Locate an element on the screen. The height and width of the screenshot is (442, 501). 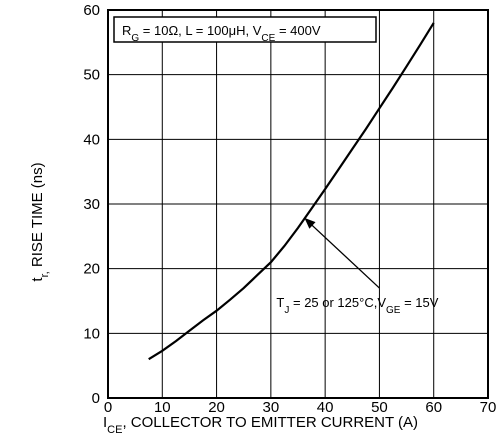
y-tick-labels: 0 10 20 30 40 50 60 is located at coordinates (91, 204).